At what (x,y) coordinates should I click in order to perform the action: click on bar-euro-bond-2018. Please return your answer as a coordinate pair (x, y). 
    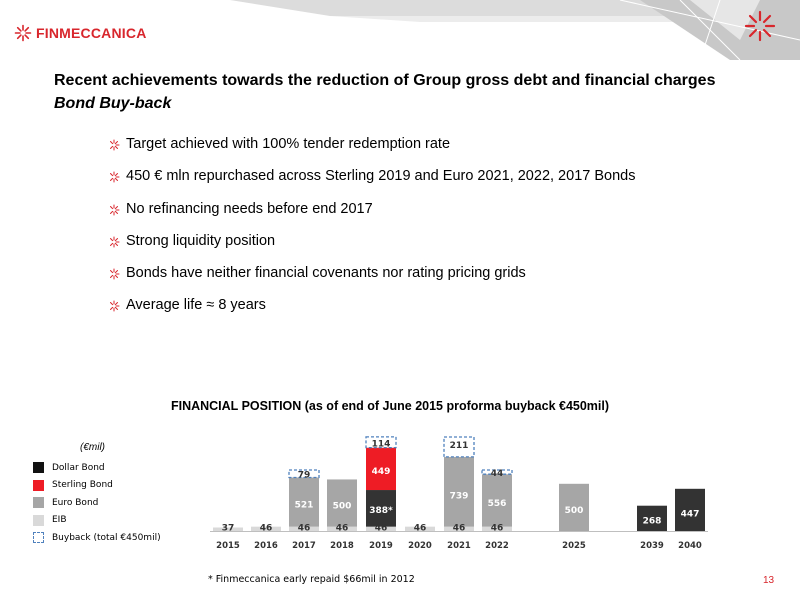
    Looking at the image, I should click on (342, 503).